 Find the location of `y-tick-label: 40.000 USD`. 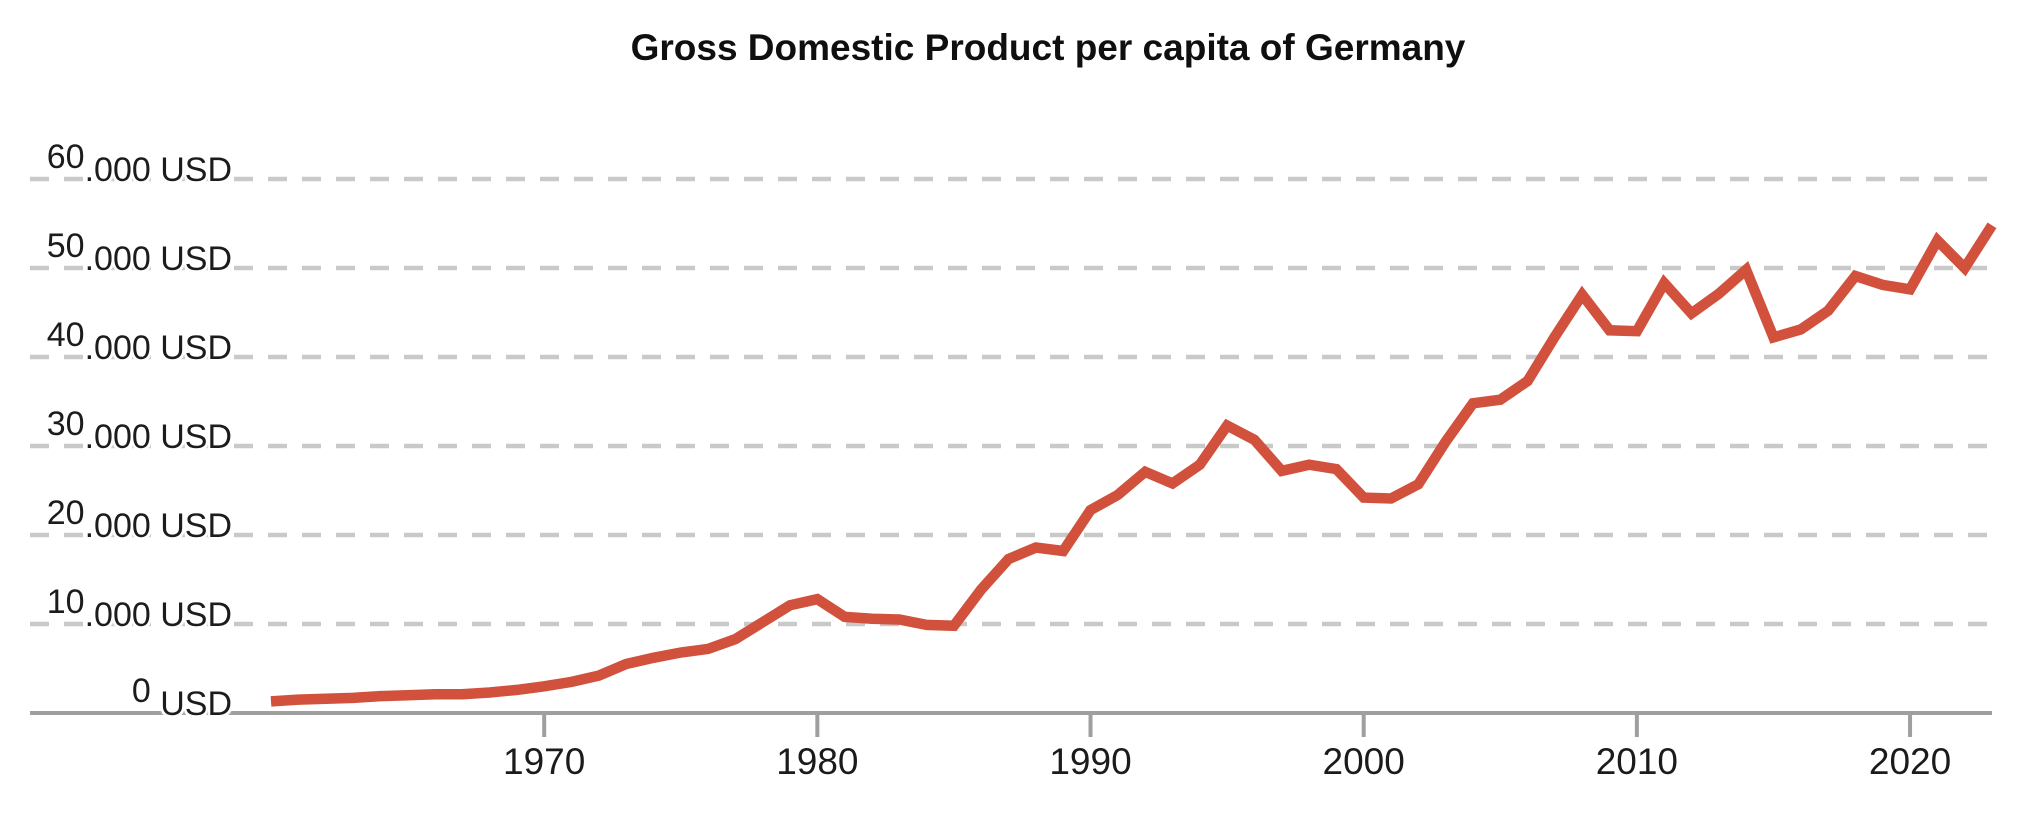

y-tick-label: 40.000 USD is located at coordinates (139, 341).